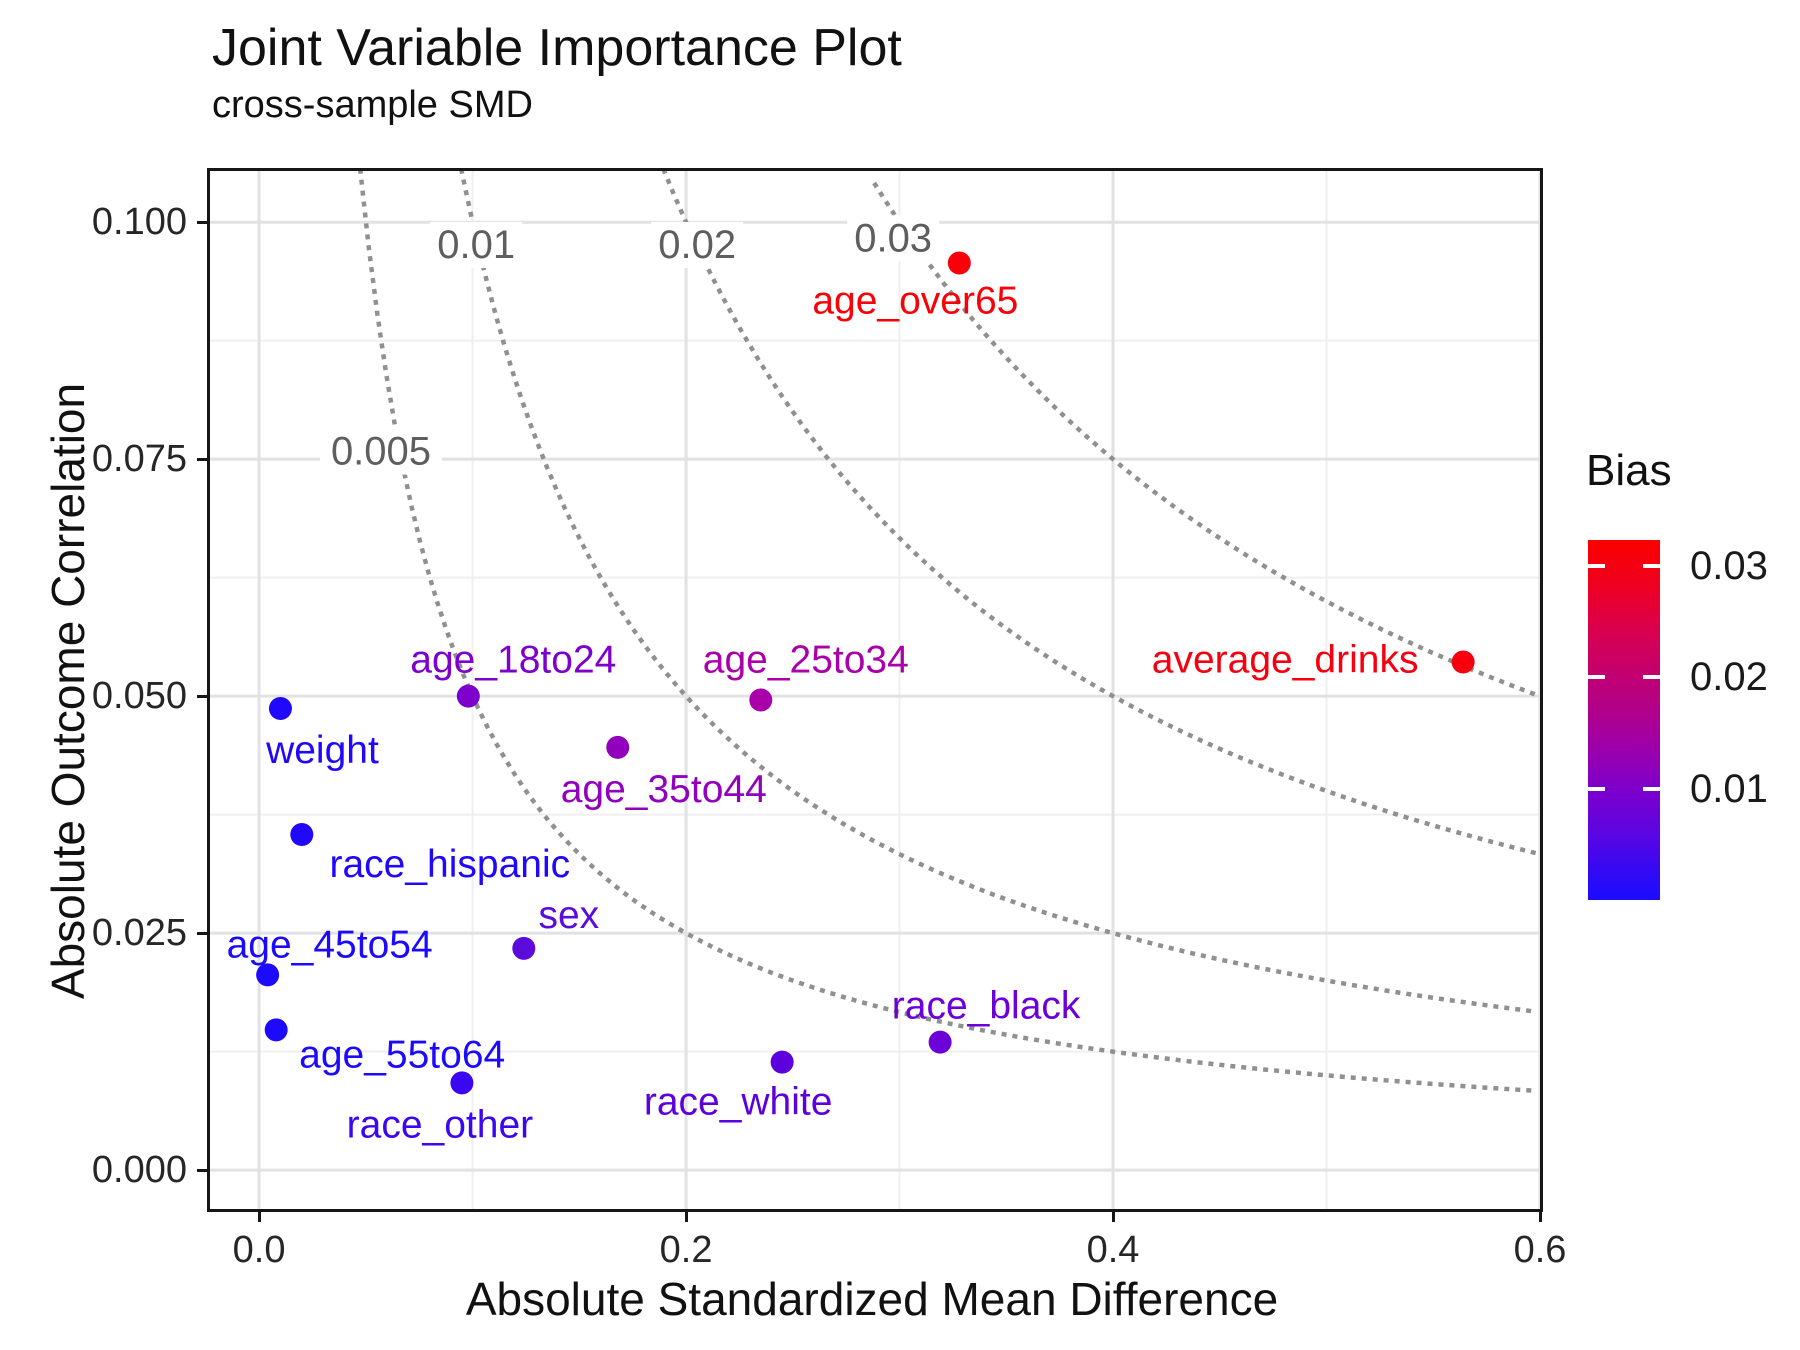  I want to click on contour-line-0.03, so click(1204, 439).